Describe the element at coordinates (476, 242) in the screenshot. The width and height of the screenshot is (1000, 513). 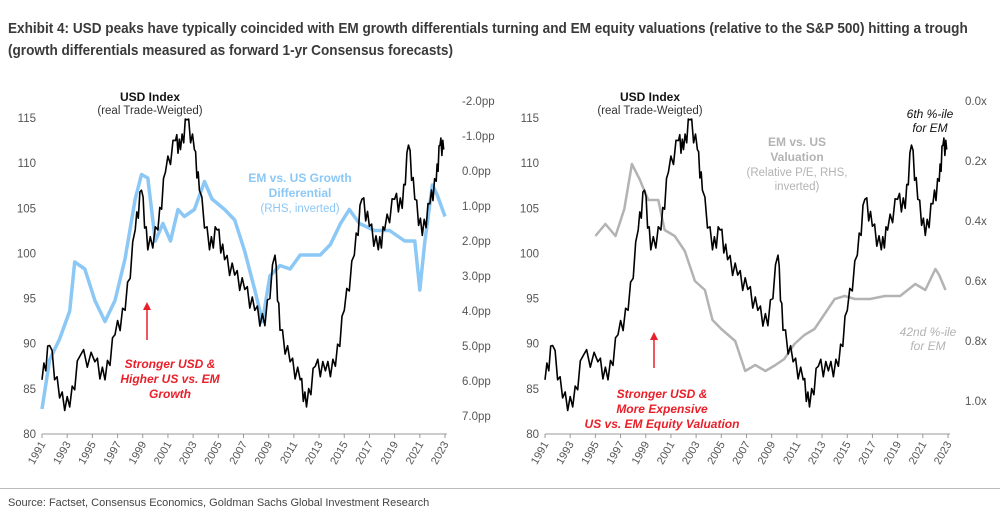
I see `y2-tick-label: 2.0pp` at that location.